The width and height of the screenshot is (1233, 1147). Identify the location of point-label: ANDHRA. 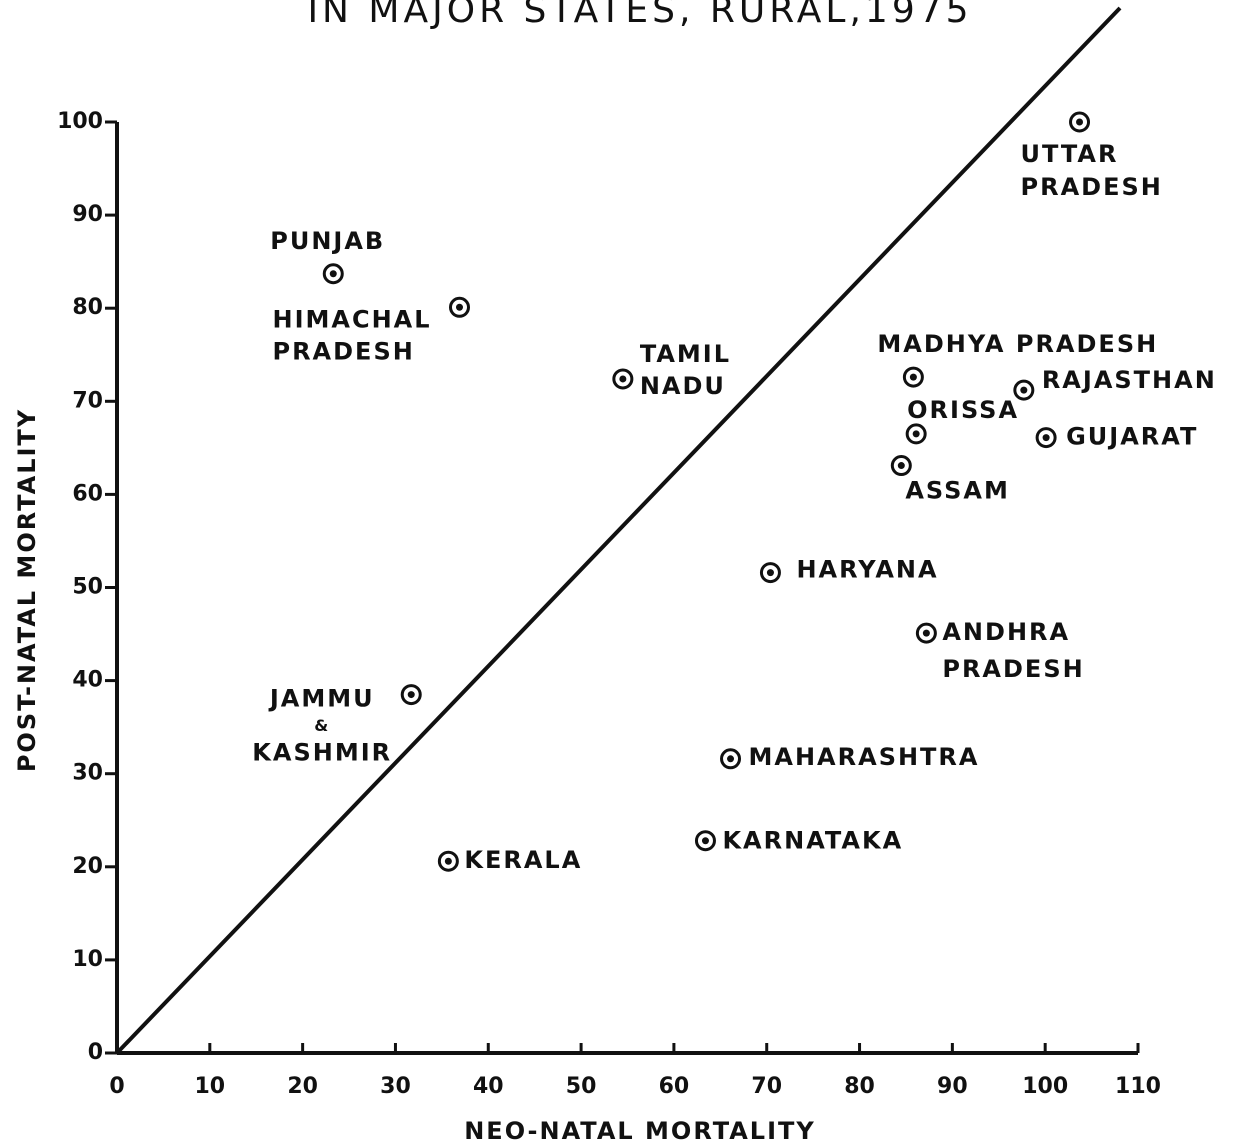
(1006, 632).